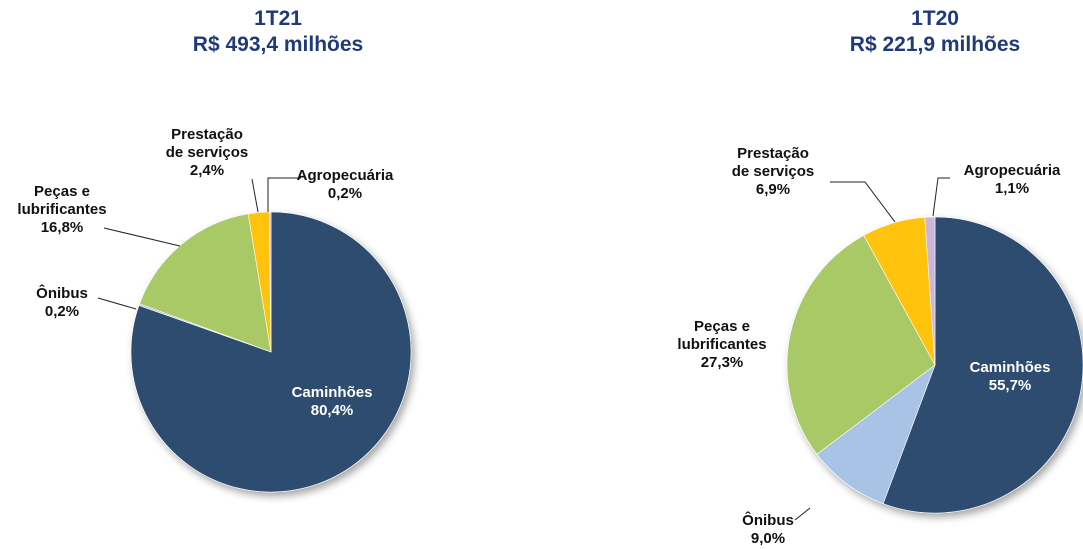 This screenshot has height=549, width=1083. Describe the element at coordinates (935, 44) in the screenshot. I see `chart-subtitle: R$ 221,9 milhões` at that location.